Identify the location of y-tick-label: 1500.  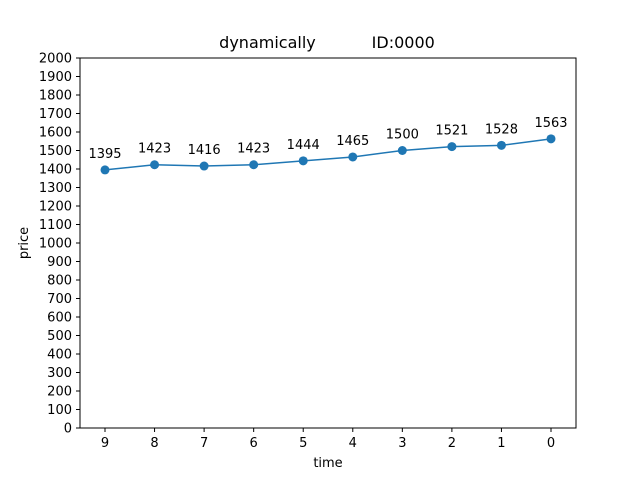
(55, 151).